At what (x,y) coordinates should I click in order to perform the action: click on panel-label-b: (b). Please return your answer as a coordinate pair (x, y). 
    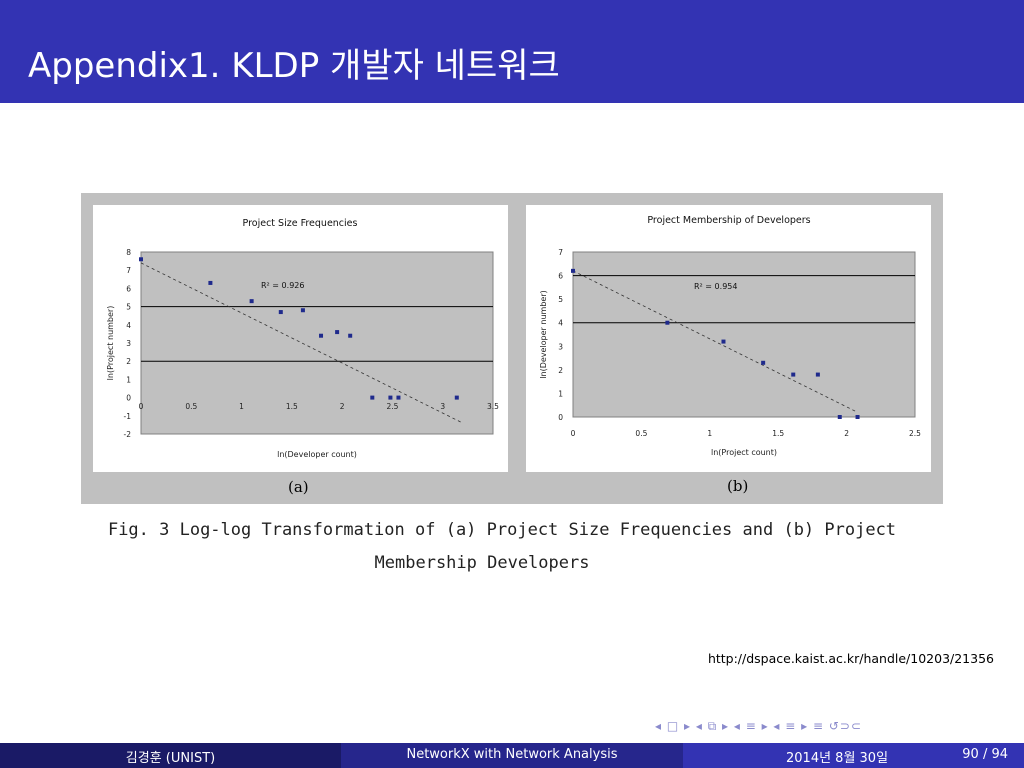
    Looking at the image, I should click on (738, 486).